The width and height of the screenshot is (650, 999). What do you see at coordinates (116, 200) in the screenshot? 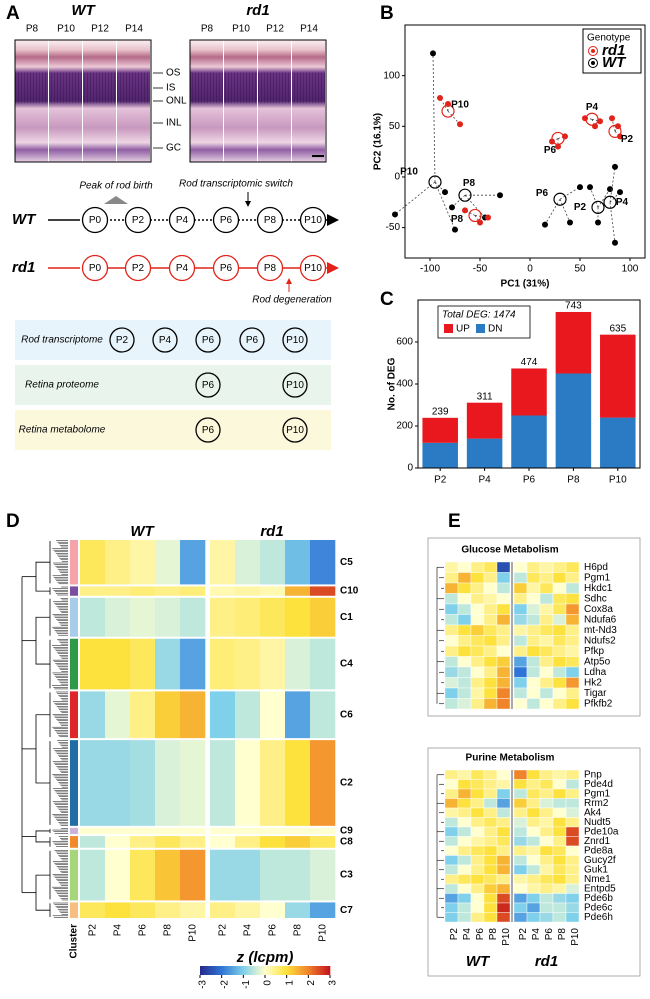
I see `birth-marker` at bounding box center [116, 200].